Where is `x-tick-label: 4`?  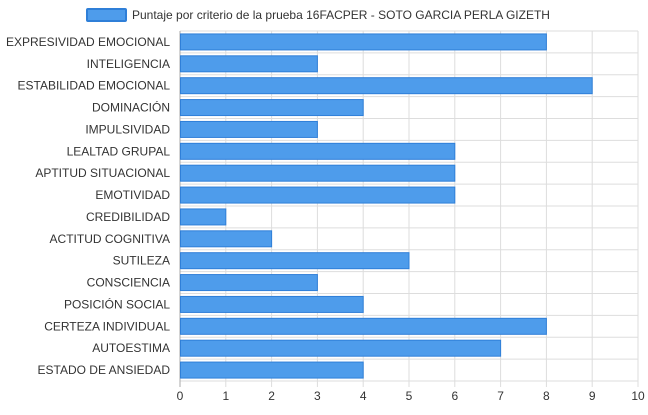
x-tick-label: 4 is located at coordinates (363, 396).